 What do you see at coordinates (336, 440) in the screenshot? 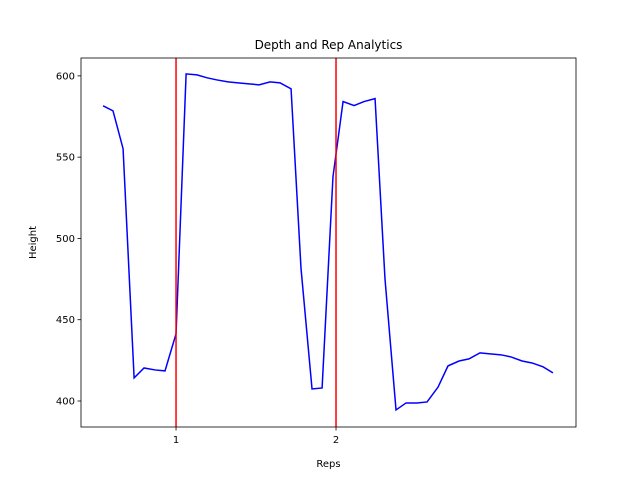
I see `x-tick-label: 2` at bounding box center [336, 440].